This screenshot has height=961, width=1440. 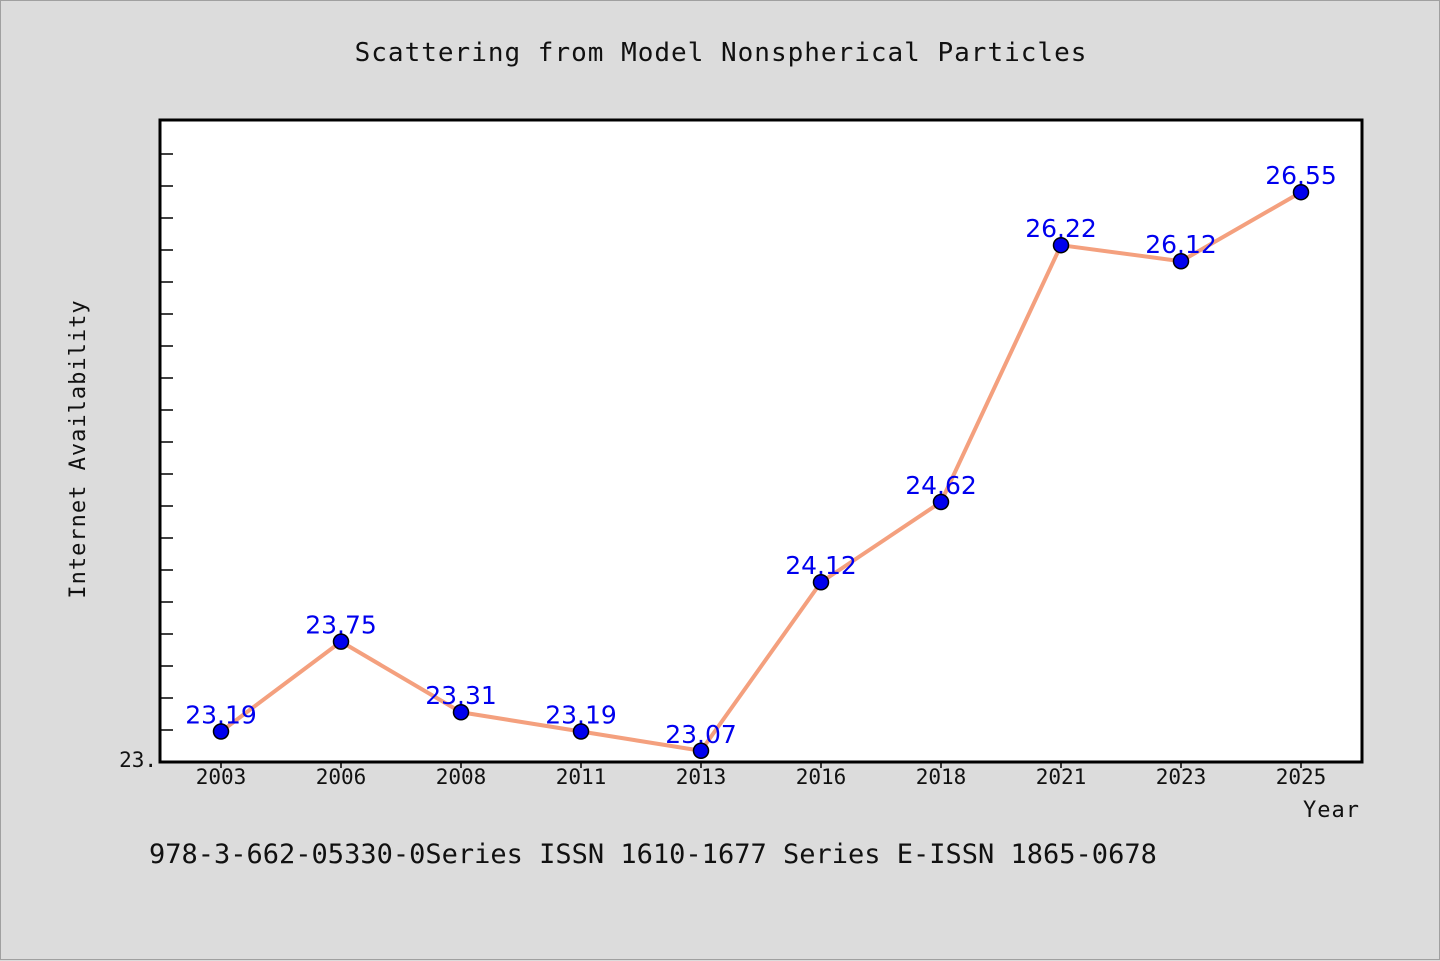 I want to click on y-tick-label: 23., so click(x=138, y=760).